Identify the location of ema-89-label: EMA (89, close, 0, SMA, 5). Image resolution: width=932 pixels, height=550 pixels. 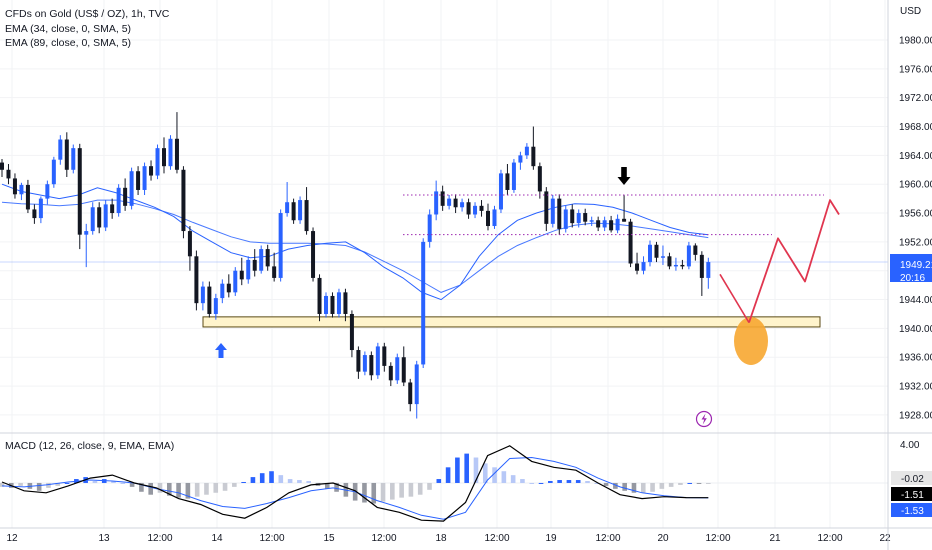
(68, 43).